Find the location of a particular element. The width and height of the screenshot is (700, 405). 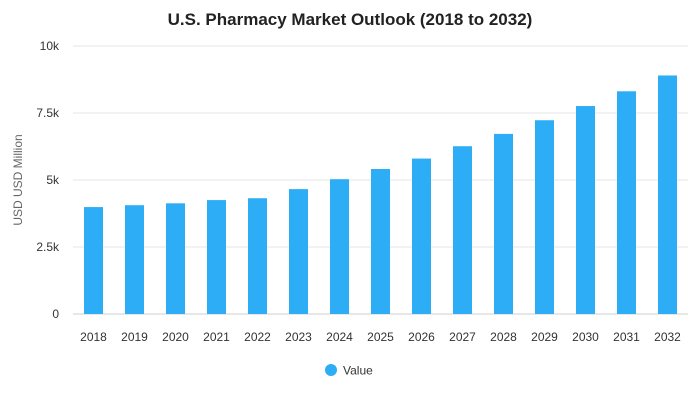

bar-2025 is located at coordinates (380, 241).